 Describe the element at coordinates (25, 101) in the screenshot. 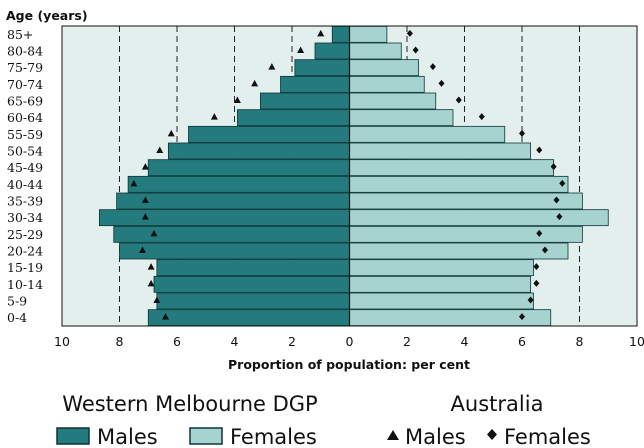

I see `age-label-65-69: 65-69` at that location.